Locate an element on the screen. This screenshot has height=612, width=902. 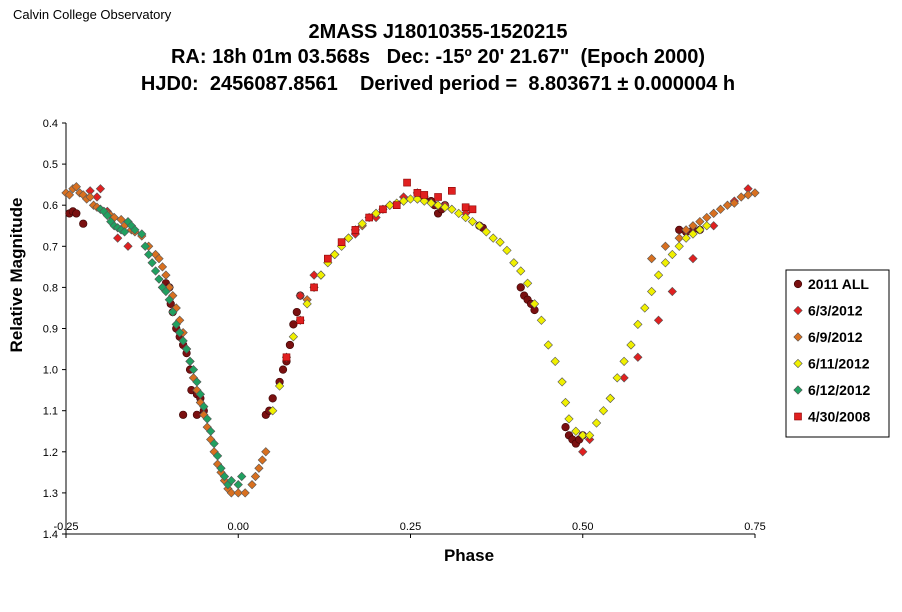
y-tick-label: 1.1 is located at coordinates (50, 412).